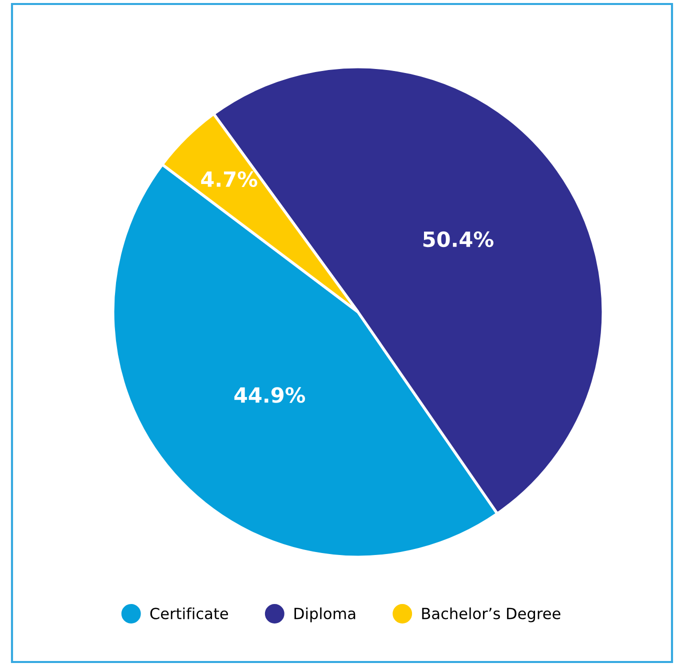 This screenshot has height=666, width=677. I want to click on legend-label: Bachelor’s Degree, so click(491, 614).